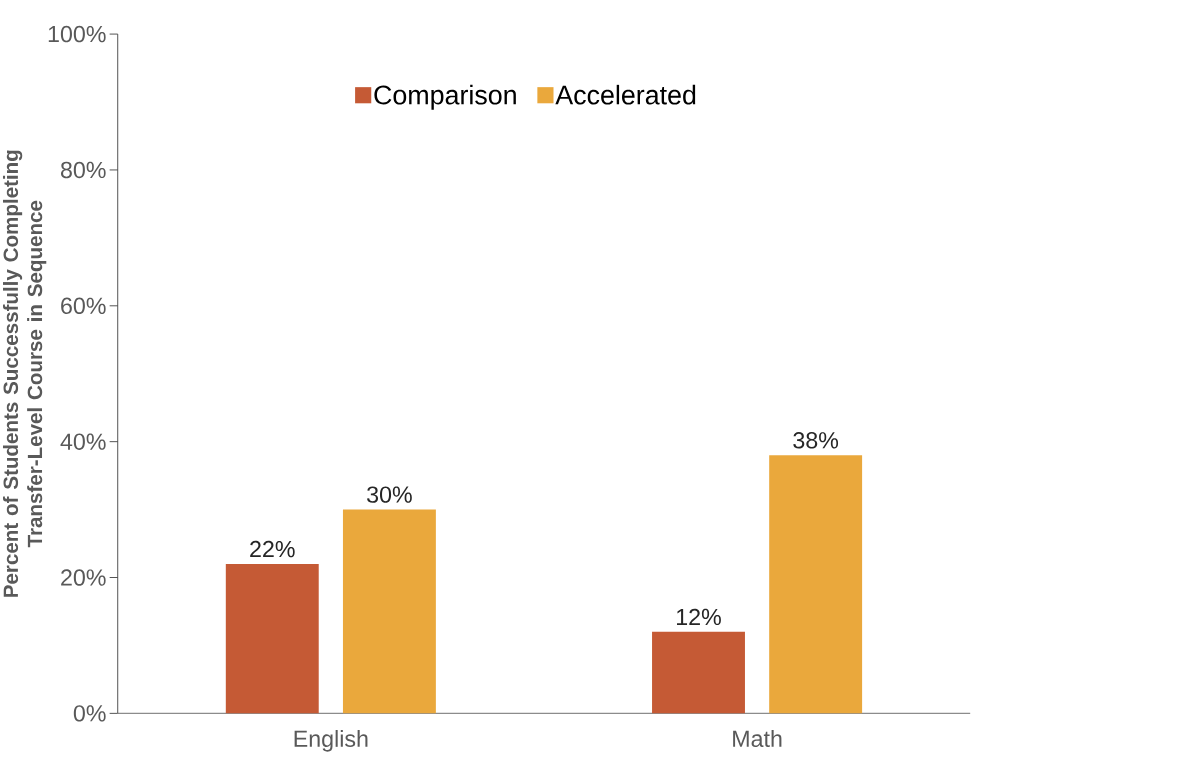 This screenshot has width=1186, height=773. What do you see at coordinates (445, 98) in the screenshot?
I see `legend-label: Comparison` at bounding box center [445, 98].